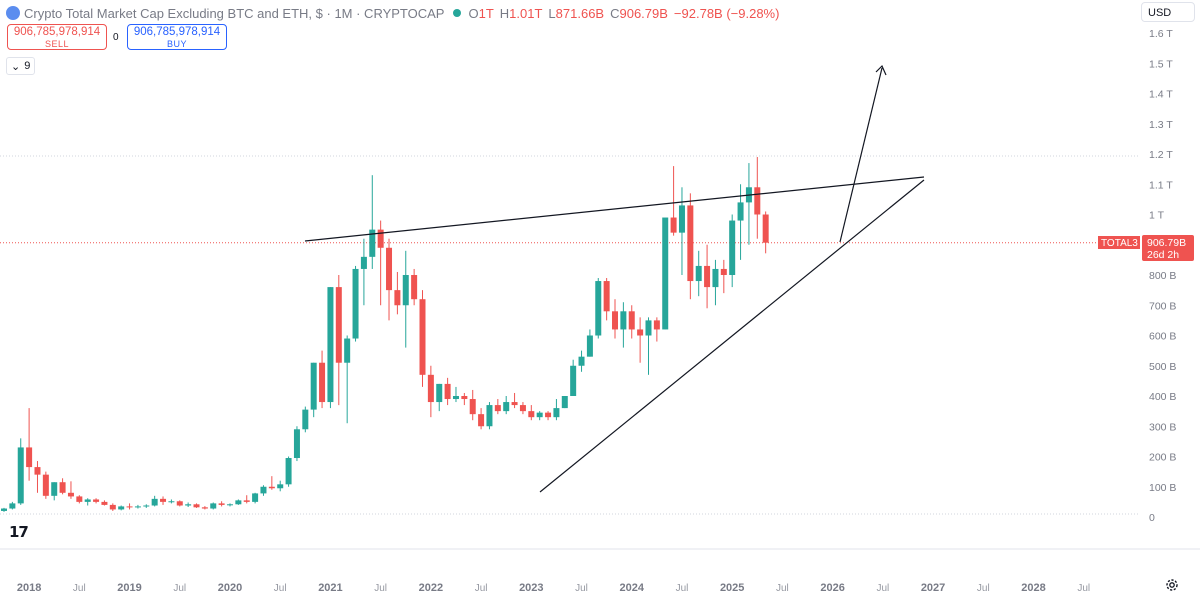  Describe the element at coordinates (27, 66) in the screenshot. I see `indicator-count: 9` at that location.